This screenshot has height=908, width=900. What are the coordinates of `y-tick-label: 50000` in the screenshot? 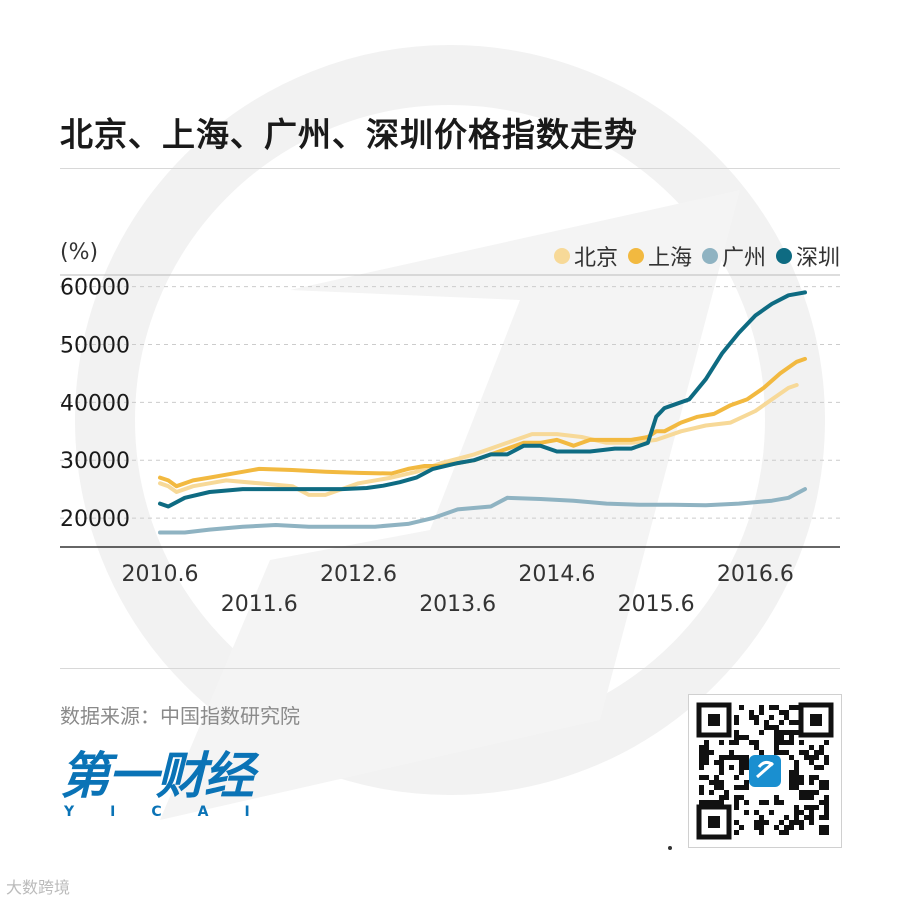 It's located at (95, 345).